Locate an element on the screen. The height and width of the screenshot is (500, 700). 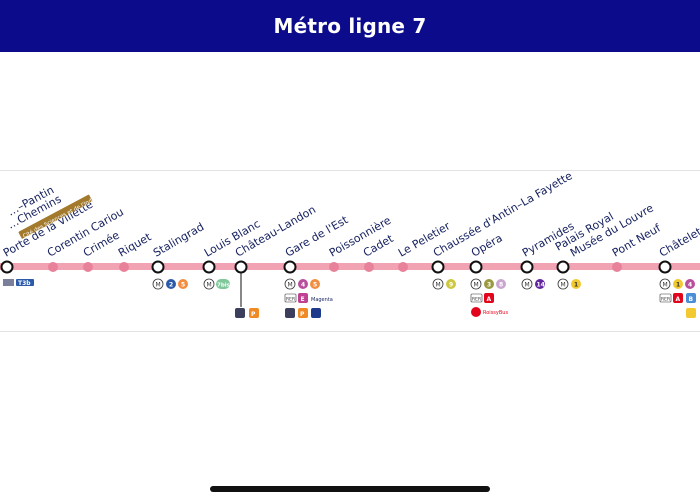
t3b-label: T3b is located at coordinates (24, 283).